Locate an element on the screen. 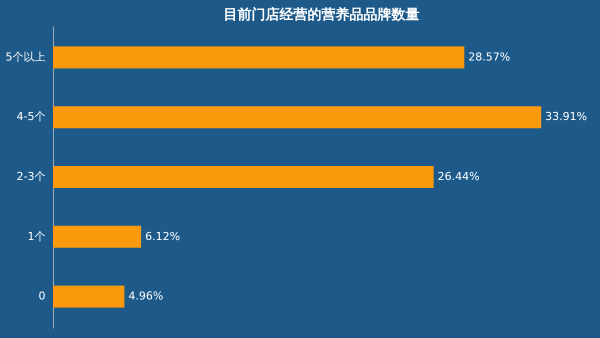  y-tick-label: 4-5个 is located at coordinates (31, 117).